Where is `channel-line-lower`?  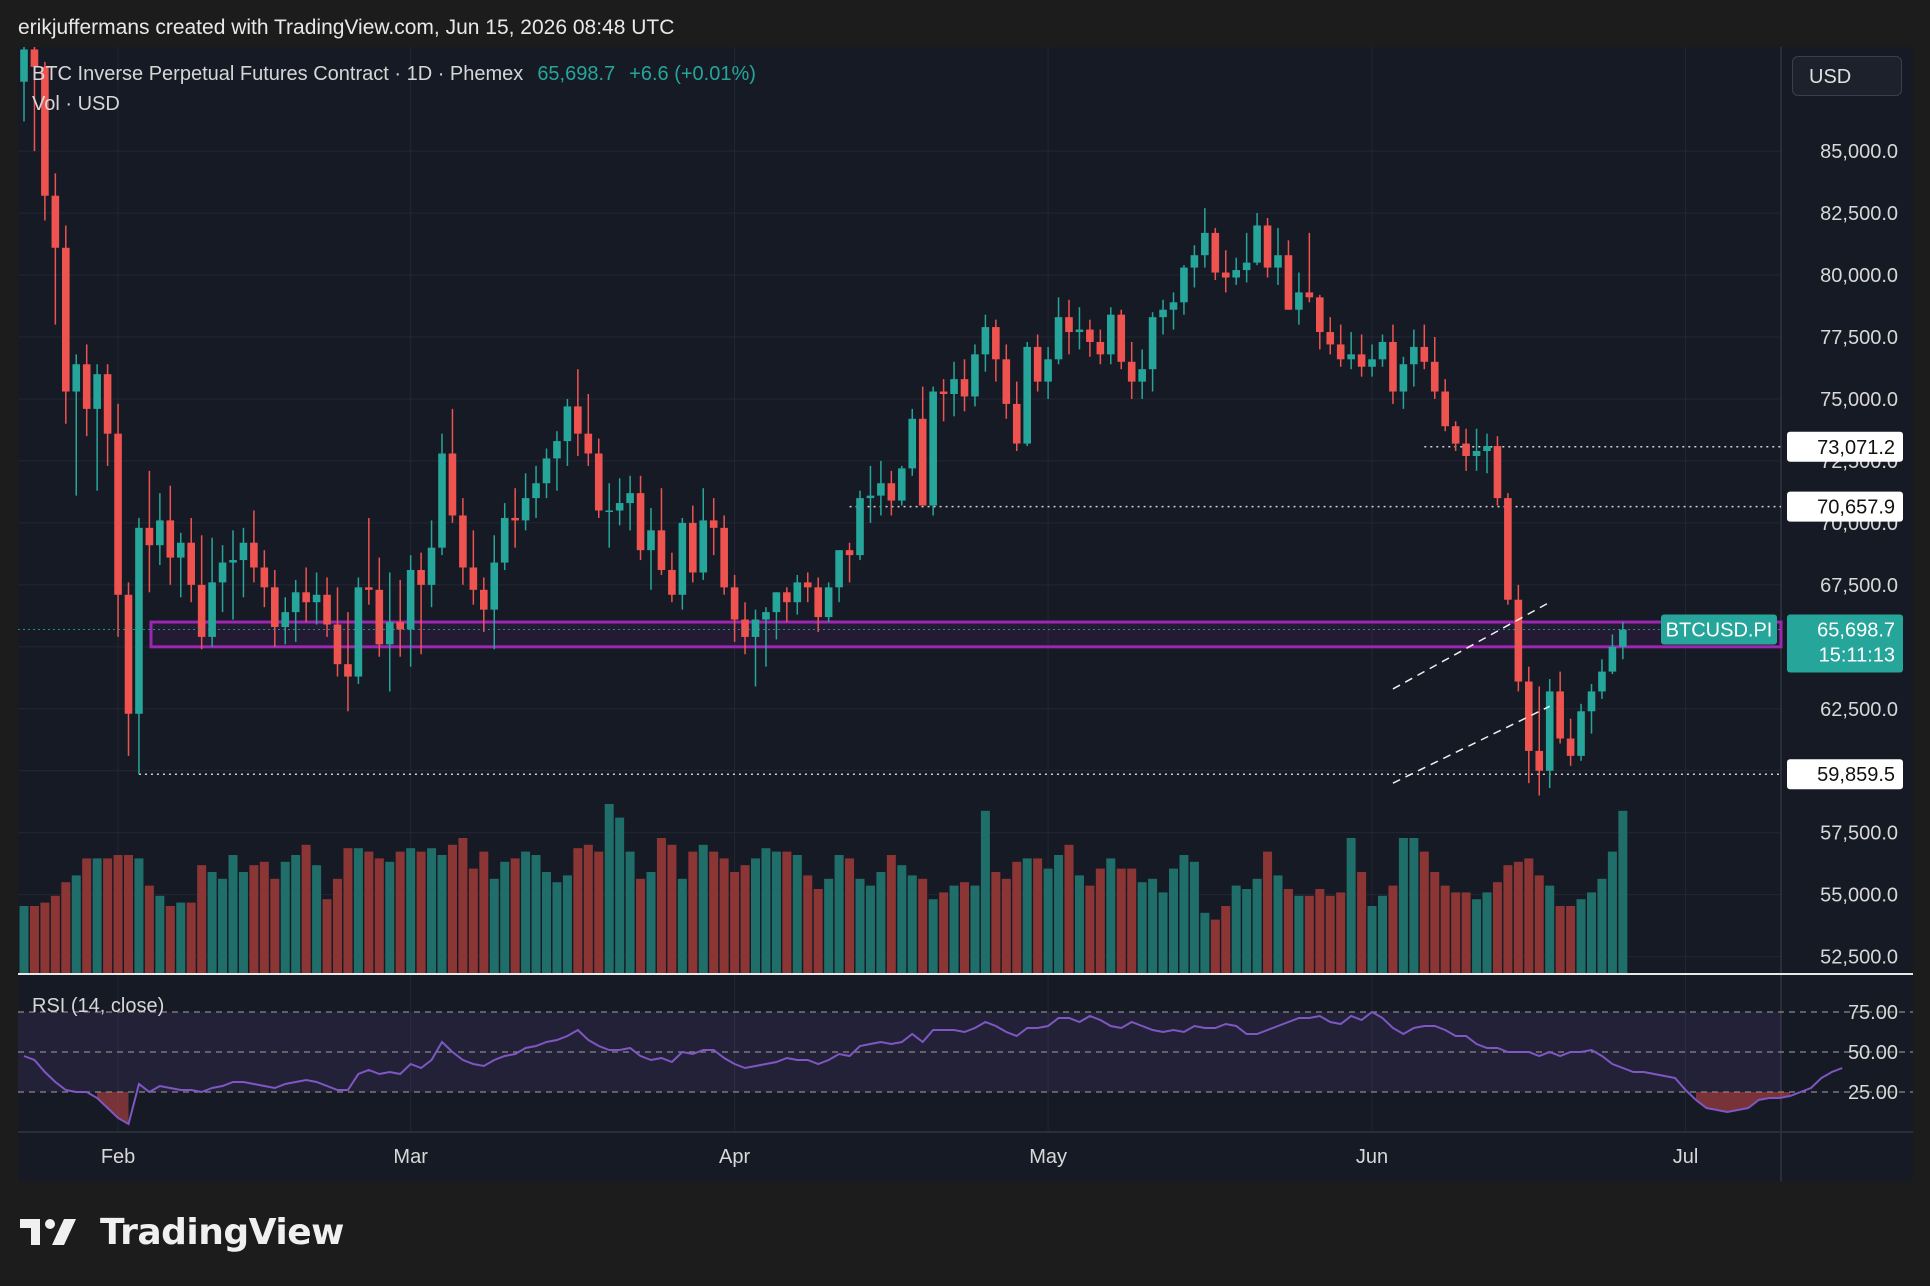 channel-line-lower is located at coordinates (1471, 744).